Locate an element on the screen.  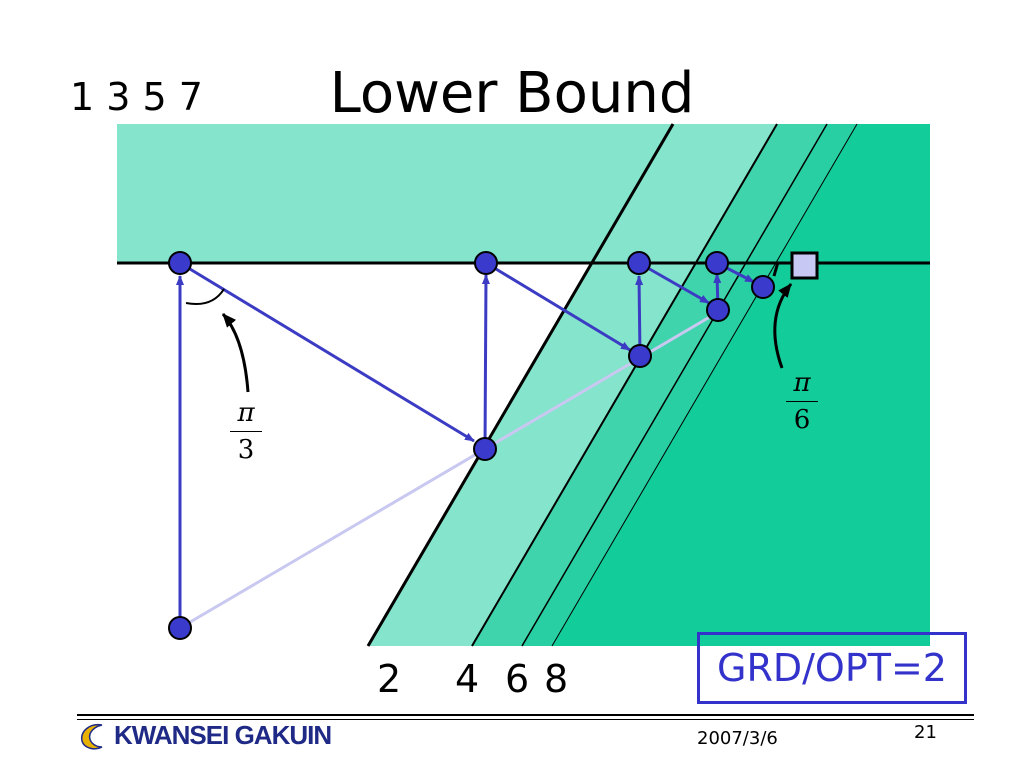
angle-left-numerator: π is located at coordinates (246, 413).